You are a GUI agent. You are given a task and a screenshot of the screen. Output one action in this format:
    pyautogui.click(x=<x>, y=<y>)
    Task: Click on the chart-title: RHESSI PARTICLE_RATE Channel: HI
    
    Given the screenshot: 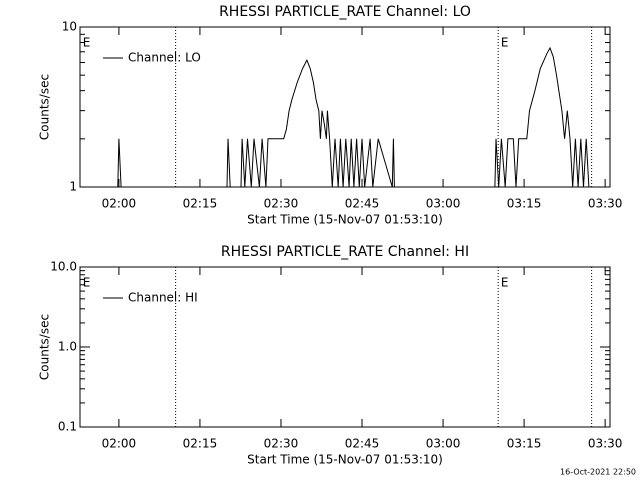 What is the action you would take?
    pyautogui.click(x=345, y=252)
    